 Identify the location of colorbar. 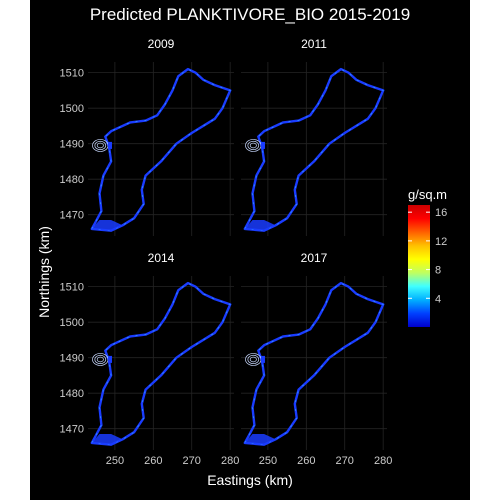
(419, 266).